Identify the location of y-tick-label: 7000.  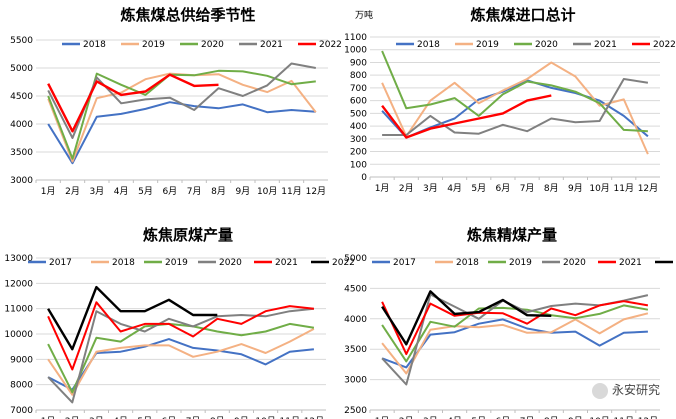
(21, 411).